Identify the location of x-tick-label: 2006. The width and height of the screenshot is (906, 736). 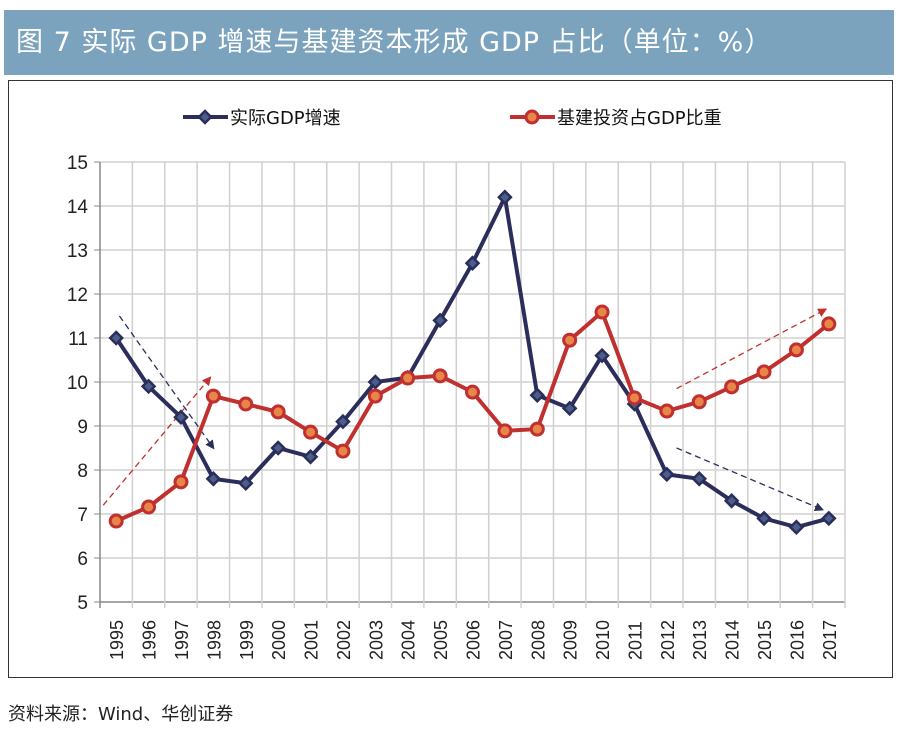
(474, 640).